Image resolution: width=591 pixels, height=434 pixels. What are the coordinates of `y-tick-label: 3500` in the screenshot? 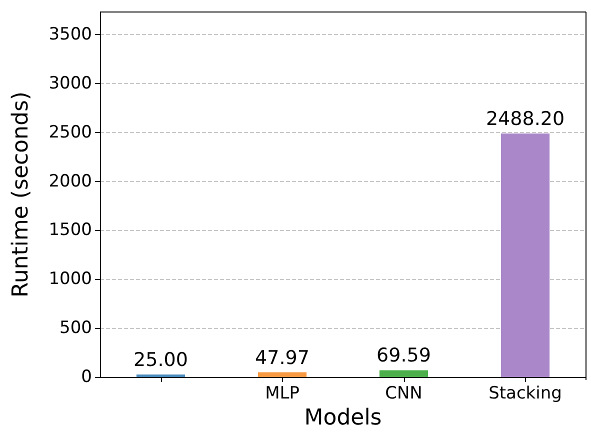 It's located at (70, 34).